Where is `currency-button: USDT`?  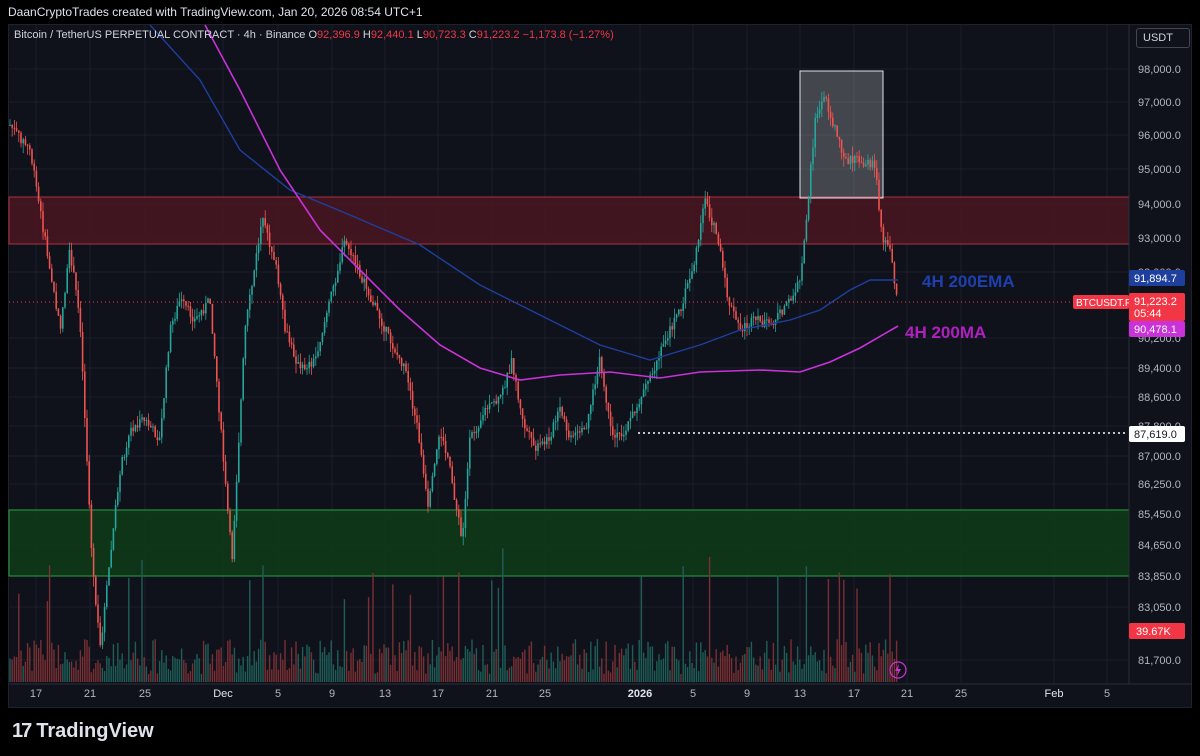 currency-button: USDT is located at coordinates (1163, 38).